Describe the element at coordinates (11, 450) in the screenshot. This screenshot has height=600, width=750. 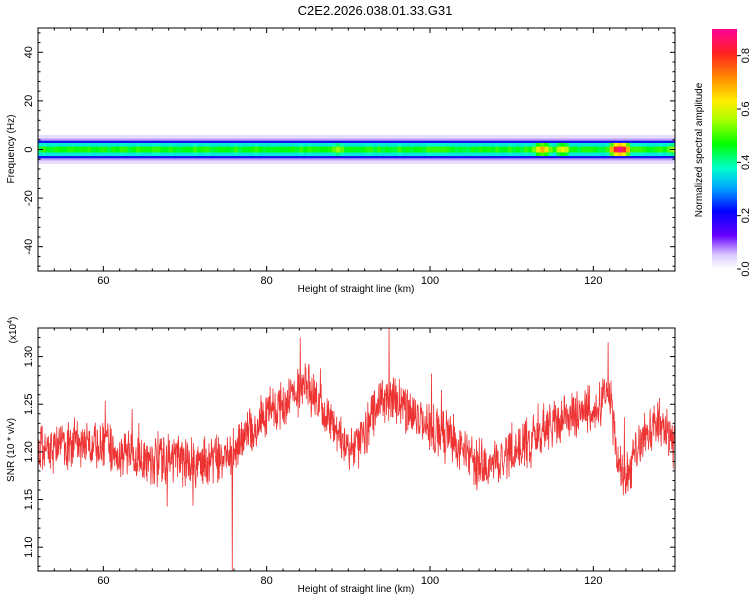
I see `snr-y-axis-label: SNR (10 * v/v)` at that location.